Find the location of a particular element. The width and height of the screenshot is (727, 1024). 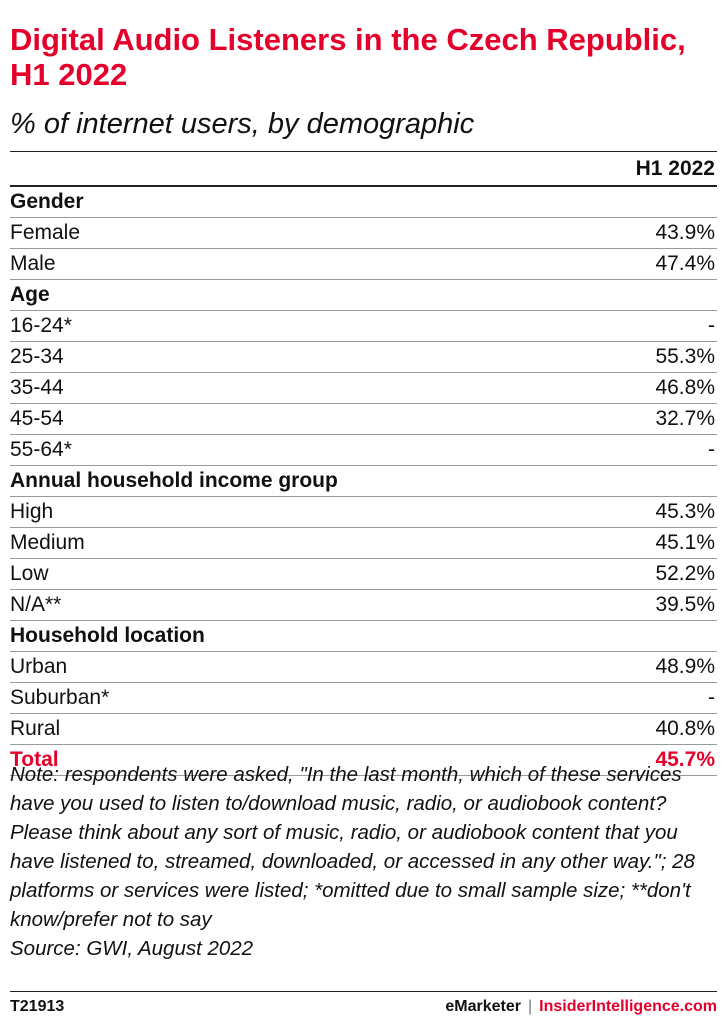

row-label: Medium is located at coordinates (47, 542).